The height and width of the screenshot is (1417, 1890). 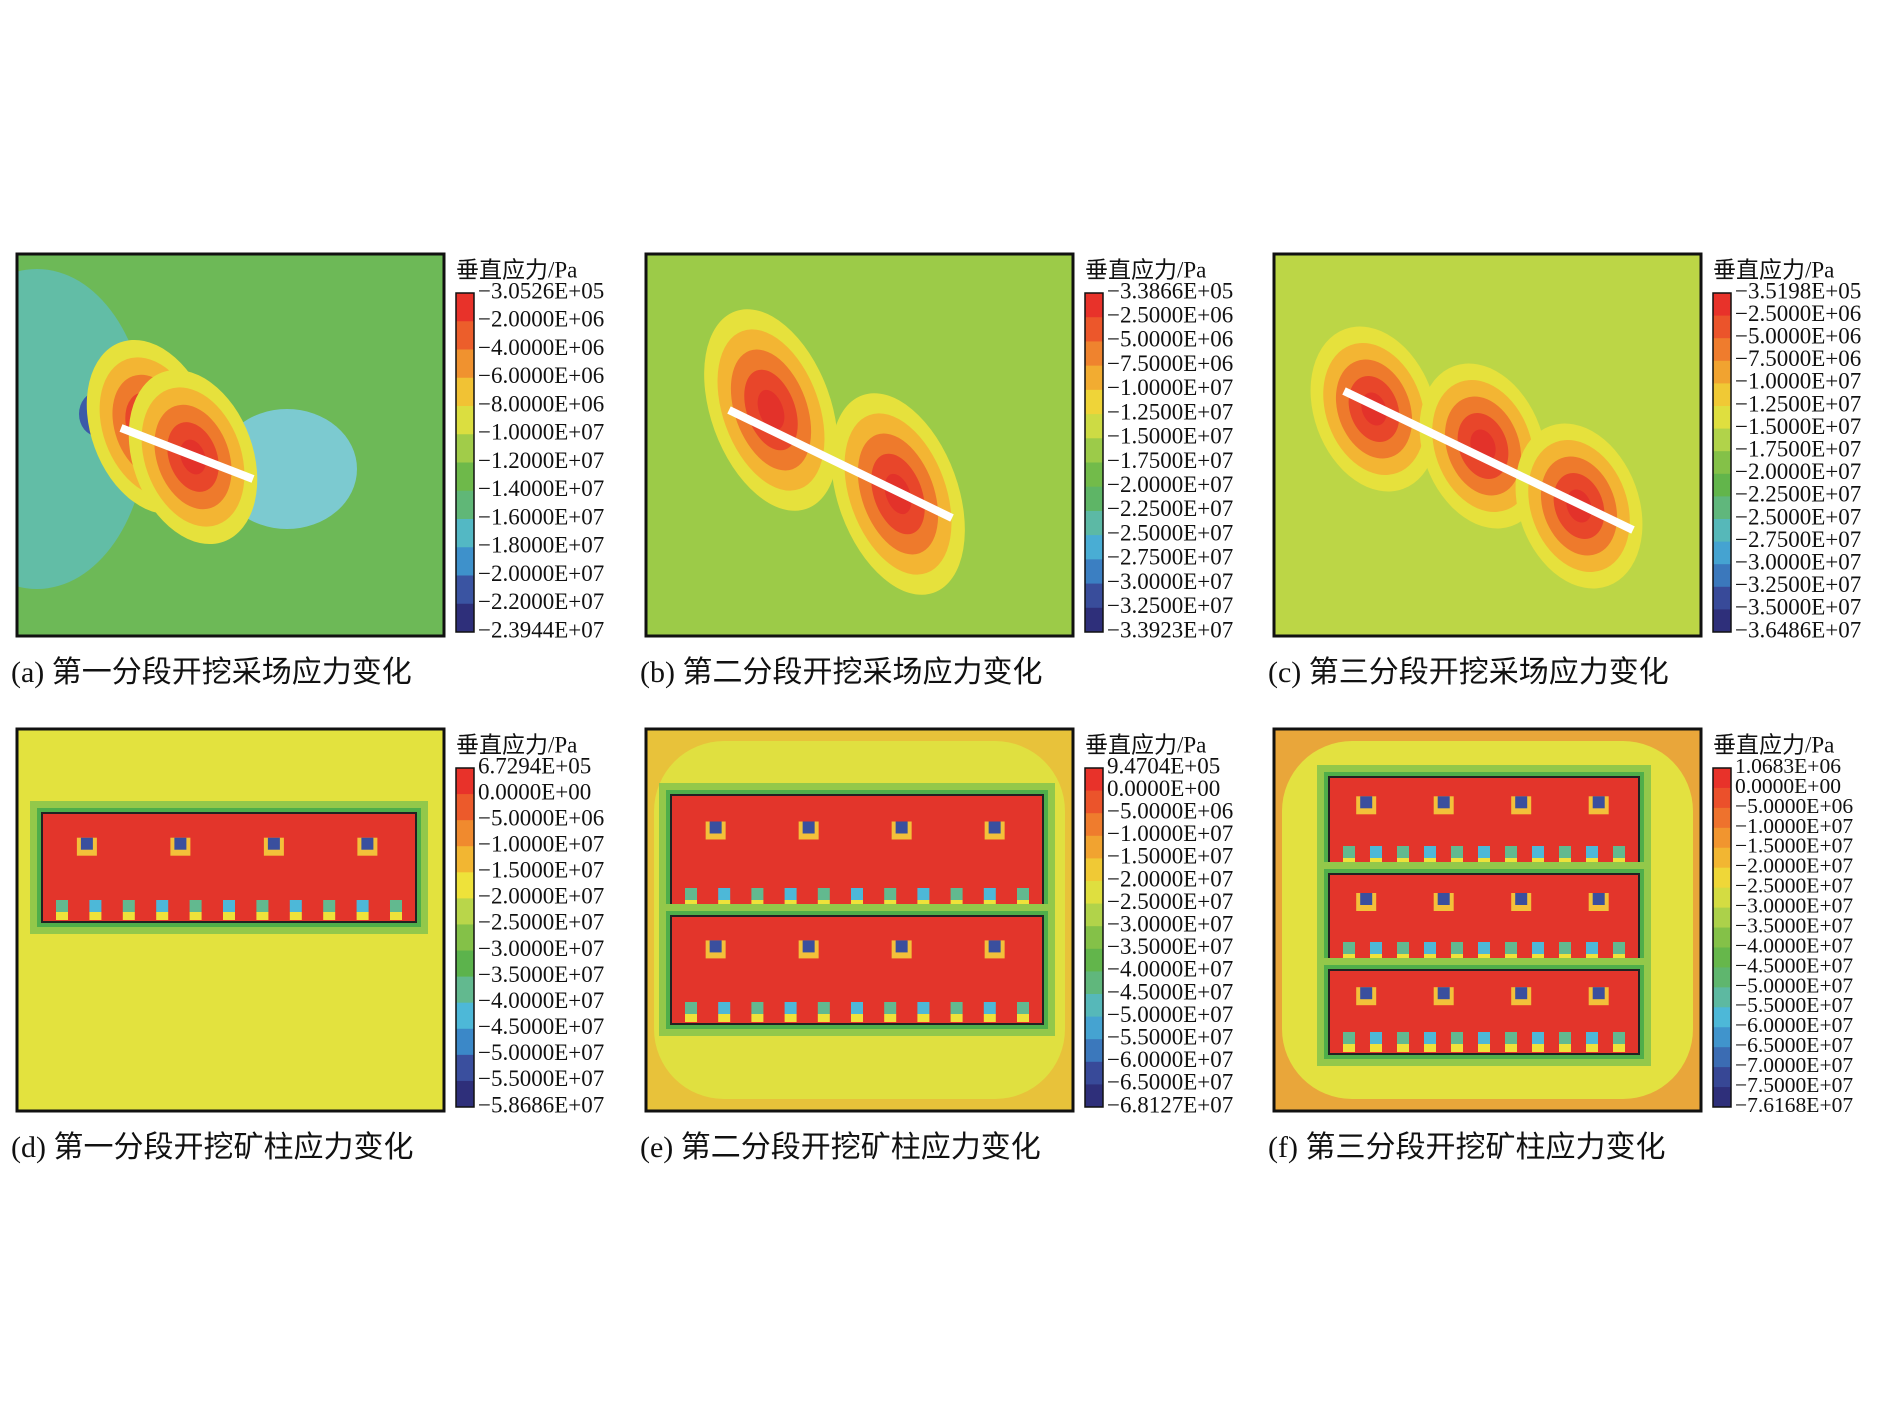 What do you see at coordinates (541, 1052) in the screenshot?
I see `legend-label: −5.0000E+07` at bounding box center [541, 1052].